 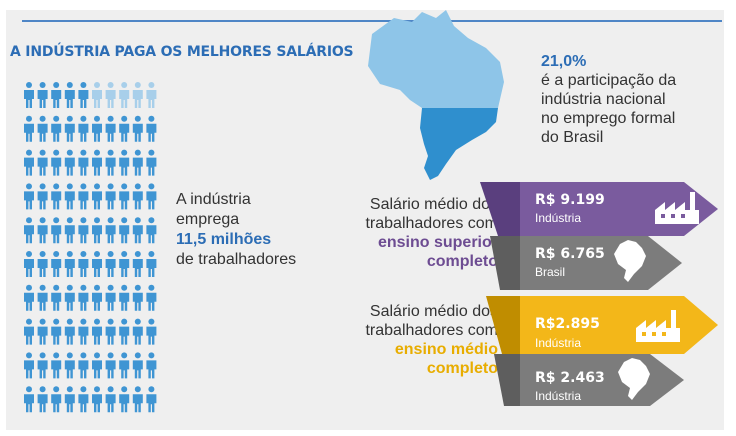 What do you see at coordinates (208, 219) in the screenshot?
I see `employment-line2: emprega` at bounding box center [208, 219].